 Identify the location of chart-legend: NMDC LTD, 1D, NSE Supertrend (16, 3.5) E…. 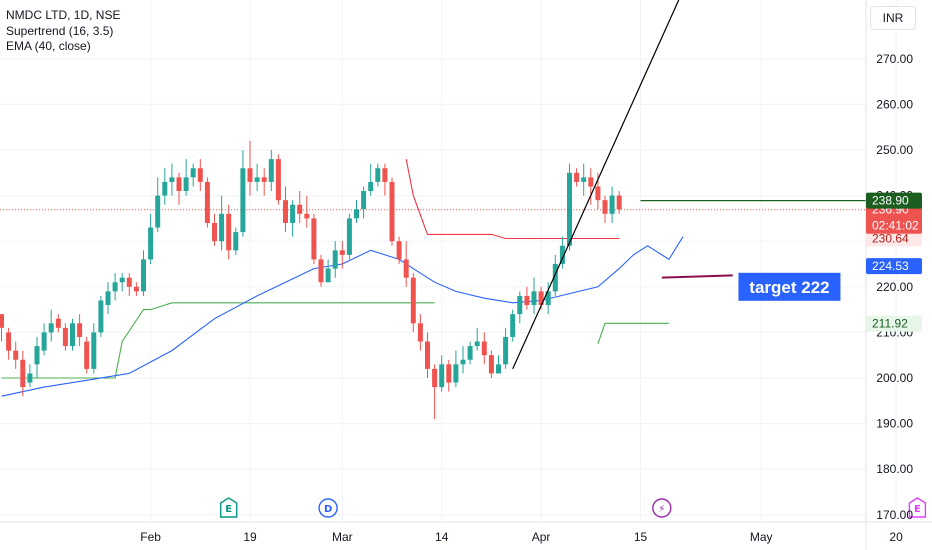
(63, 31).